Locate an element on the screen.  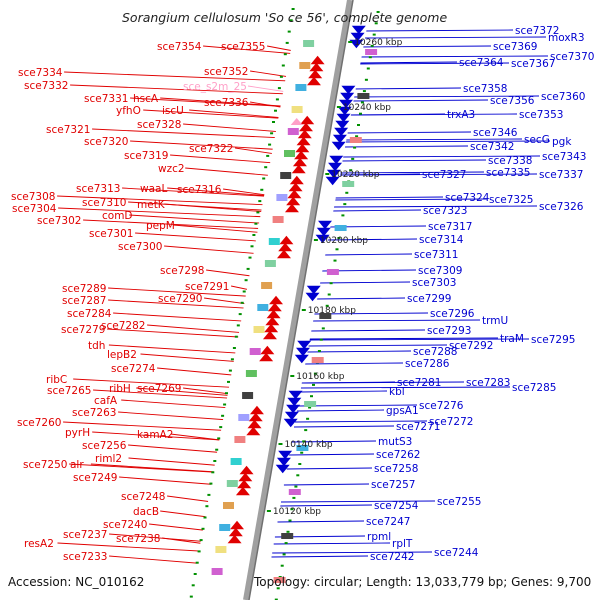
gene-label-ribc: ribC is located at coordinates (56, 380).